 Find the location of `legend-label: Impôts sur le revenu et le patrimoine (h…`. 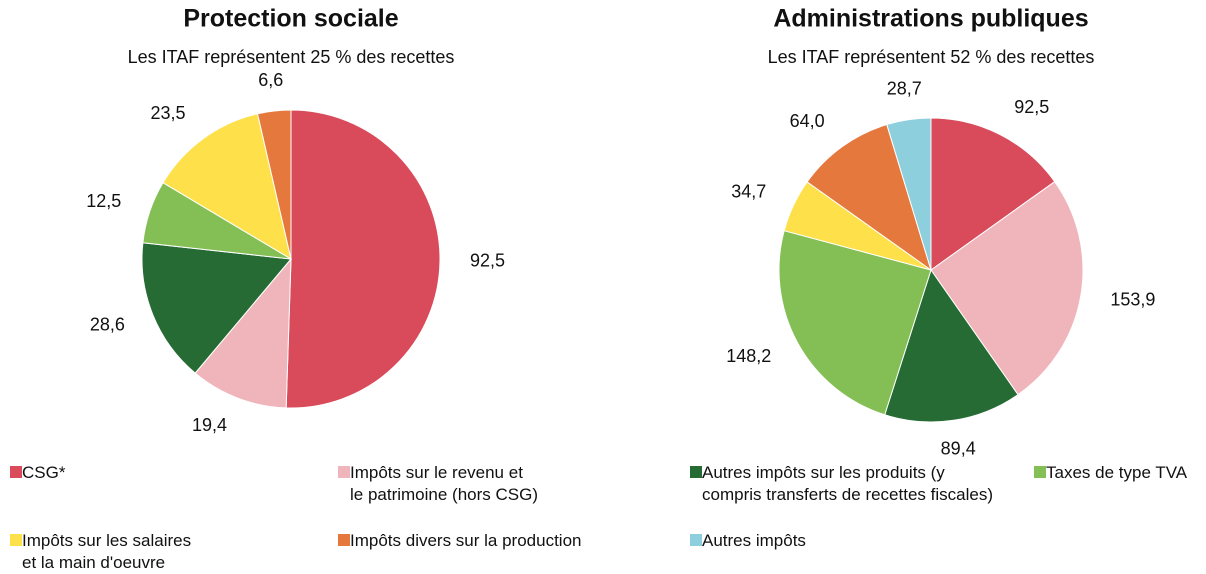

legend-label: Impôts sur le revenu et le patrimoine (h… is located at coordinates (444, 483).